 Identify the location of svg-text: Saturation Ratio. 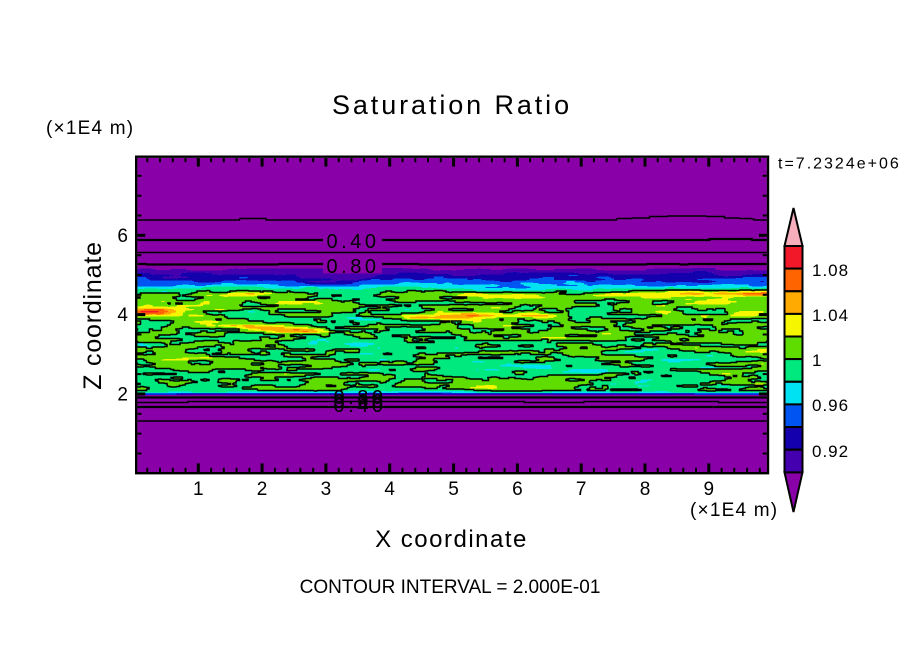
(452, 105).